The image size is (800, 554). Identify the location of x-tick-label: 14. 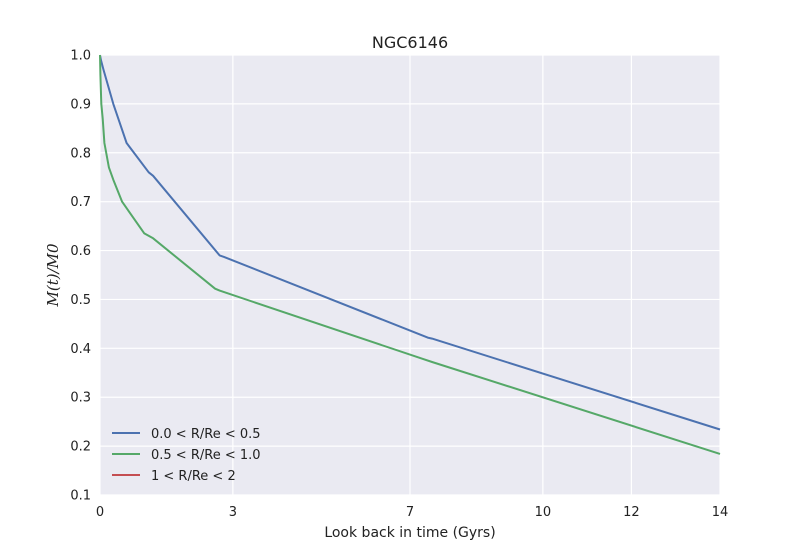
(720, 512).